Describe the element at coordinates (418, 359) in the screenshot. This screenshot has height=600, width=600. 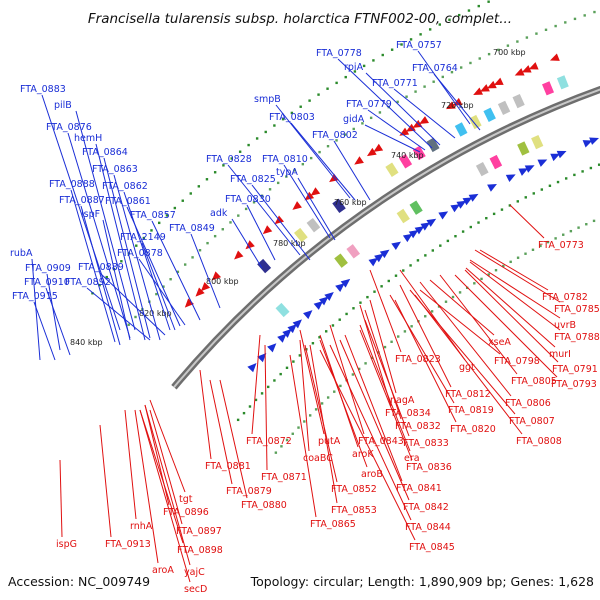
I see `reverse-gene-label: FTA_0823` at that location.